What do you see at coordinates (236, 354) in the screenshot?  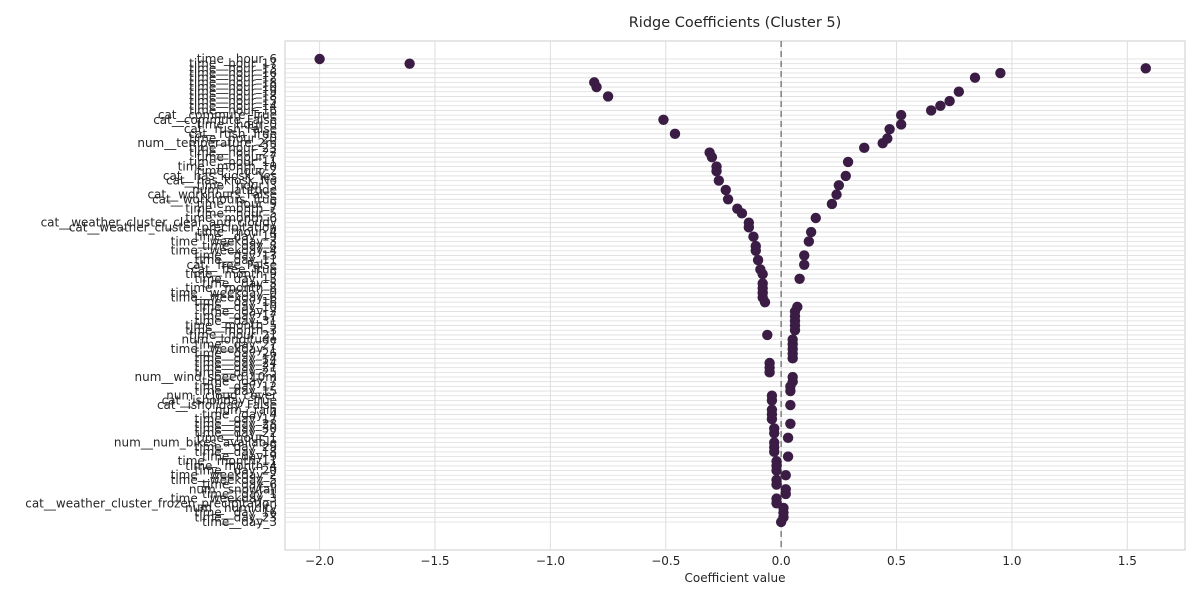 I see `y-tick-label: time__day_26` at bounding box center [236, 354].